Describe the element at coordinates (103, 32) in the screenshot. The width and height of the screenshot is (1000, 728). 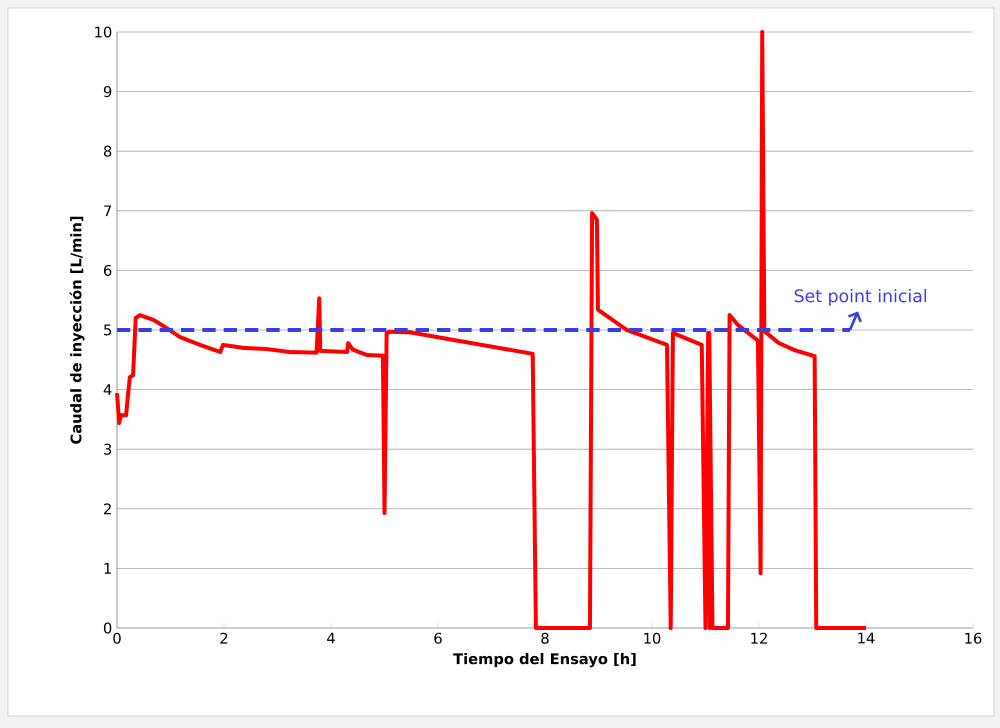
I see `y-tick-label: 10` at that location.